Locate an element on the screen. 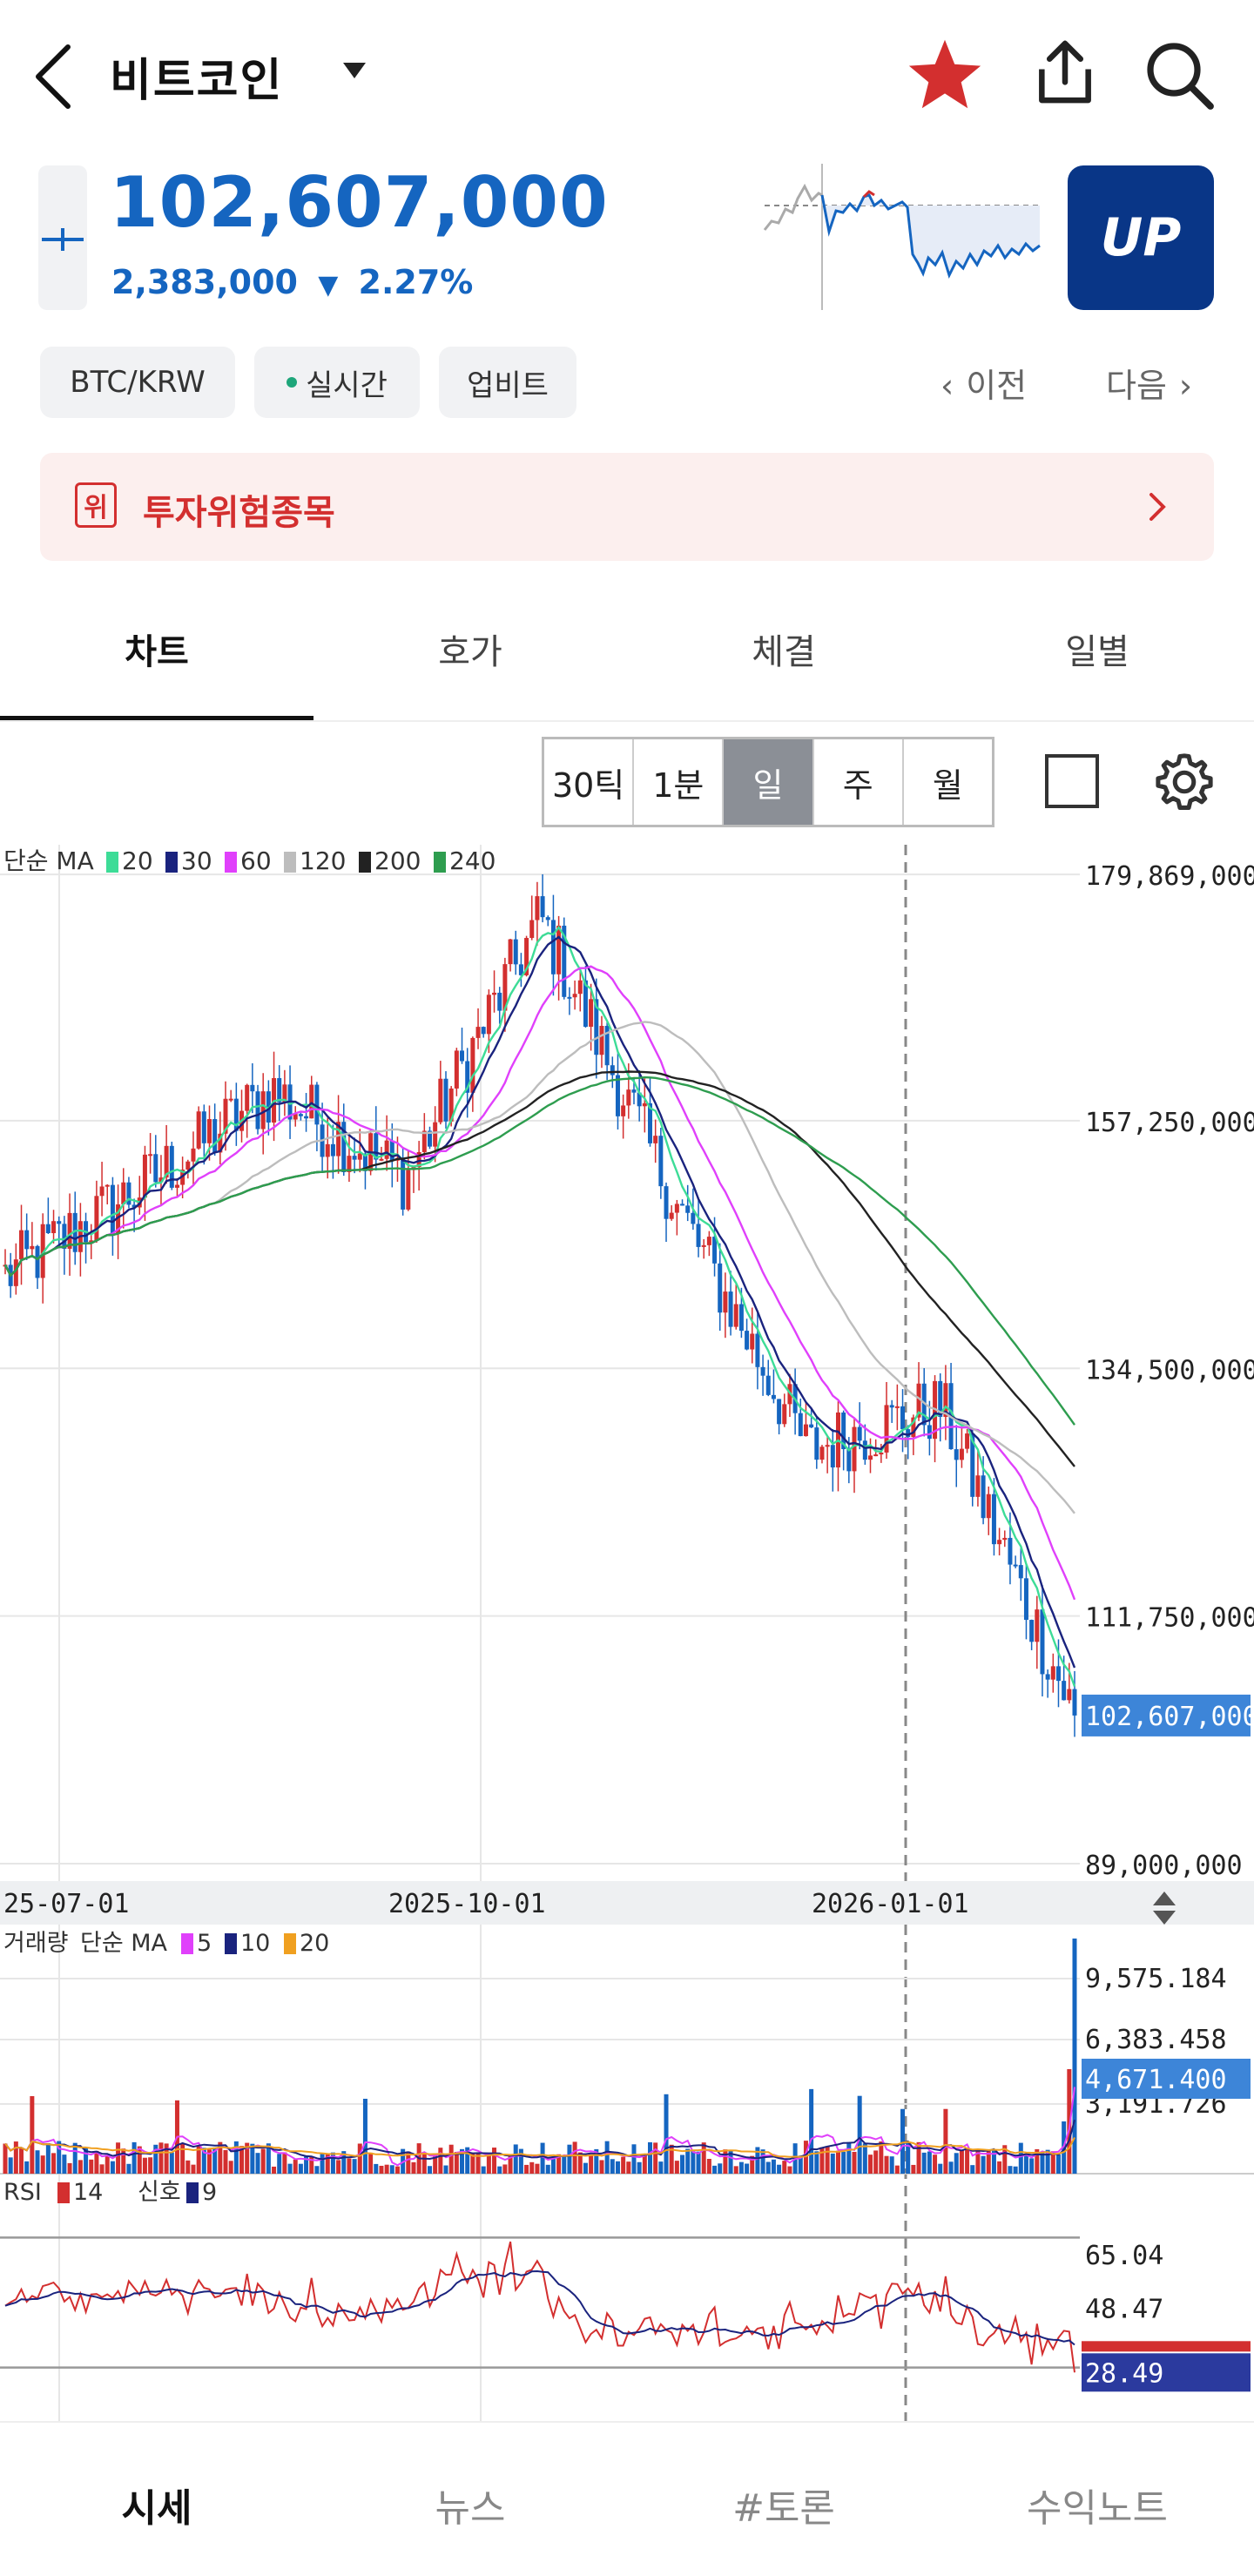 Image resolution: width=1254 pixels, height=2576 pixels. fullscreen-square-icon is located at coordinates (1072, 781).